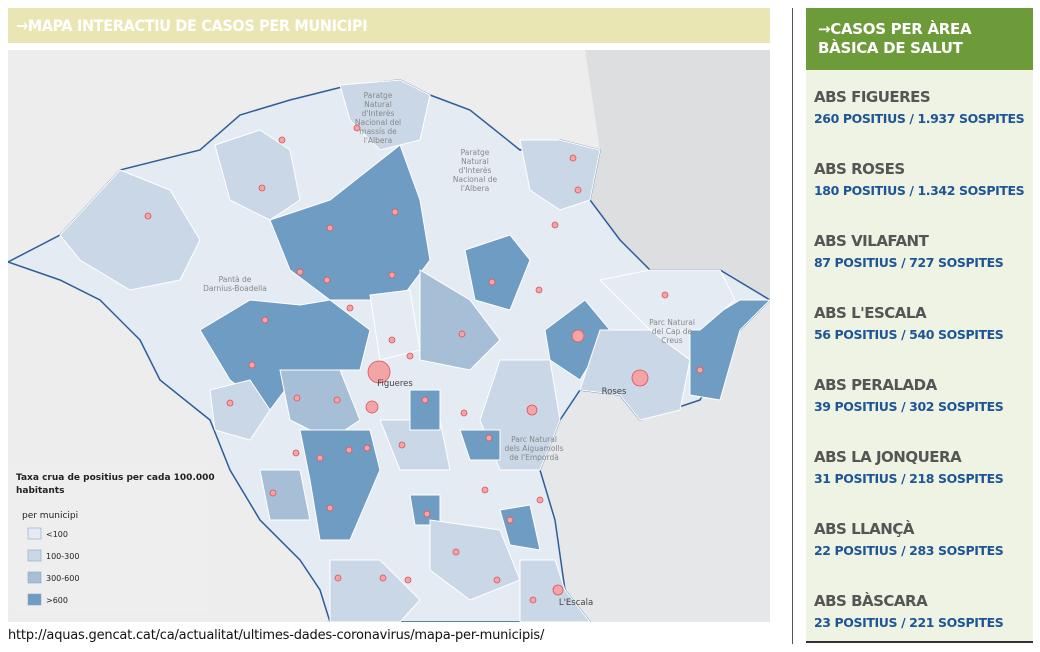 Image resolution: width=1040 pixels, height=652 pixels. Describe the element at coordinates (909, 539) in the screenshot. I see `area-entry: ABS LLANÇÀ 22 POSITIUS / 283 SOSPITES` at that location.